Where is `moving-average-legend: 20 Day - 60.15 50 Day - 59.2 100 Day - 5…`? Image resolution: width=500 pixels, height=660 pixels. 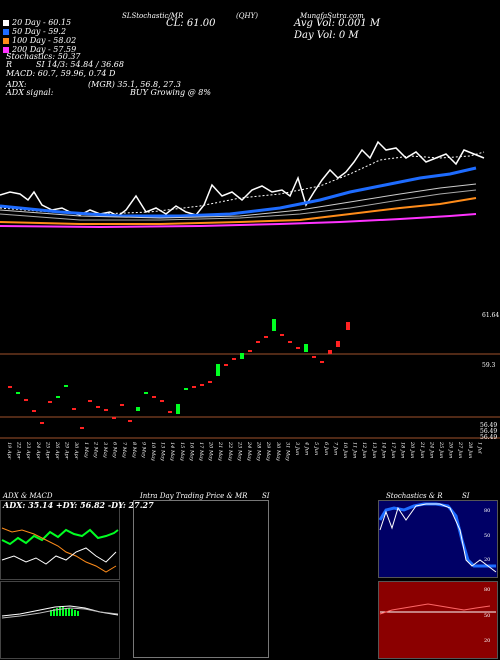
moving-average-legend: 20 Day - 60.15 50 Day - 59.2 100 Day - 5… is located at coordinates (39, 36).